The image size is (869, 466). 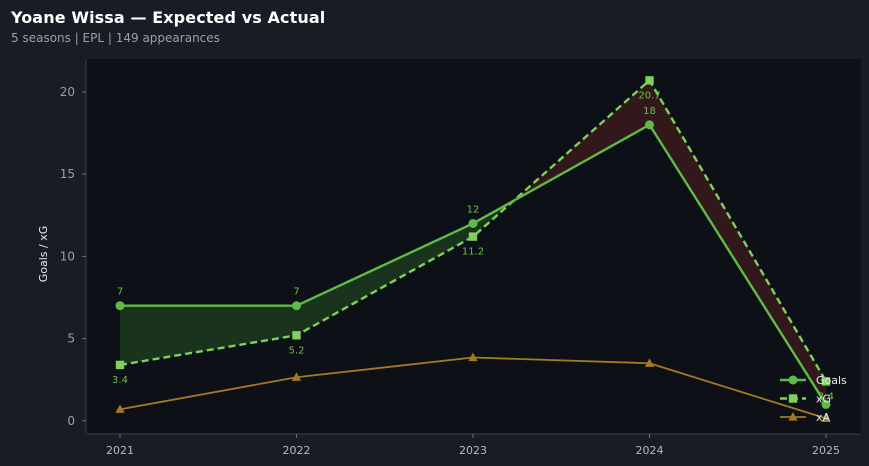 I want to click on x-tick-label: 2023, so click(x=473, y=450).